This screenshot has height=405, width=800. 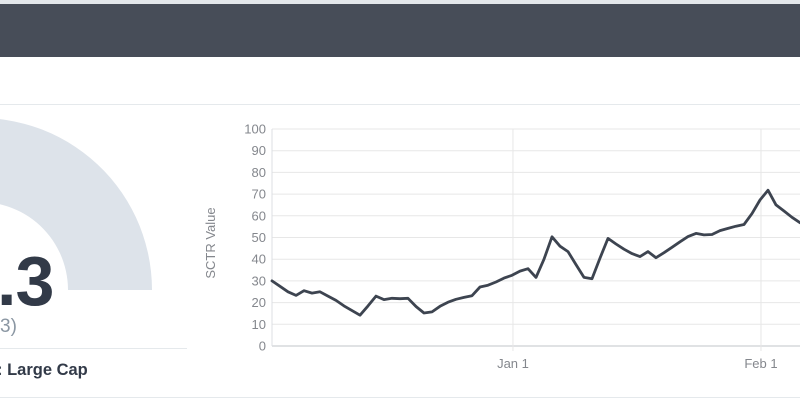 What do you see at coordinates (210, 242) in the screenshot?
I see `y-axis-title: SCTR Value` at bounding box center [210, 242].